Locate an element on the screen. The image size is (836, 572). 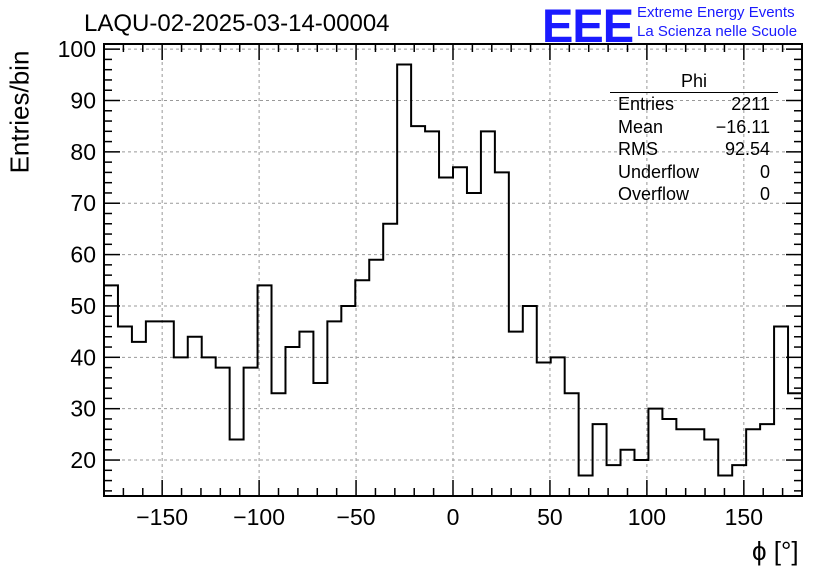
stats-label: Entries is located at coordinates (646, 104).